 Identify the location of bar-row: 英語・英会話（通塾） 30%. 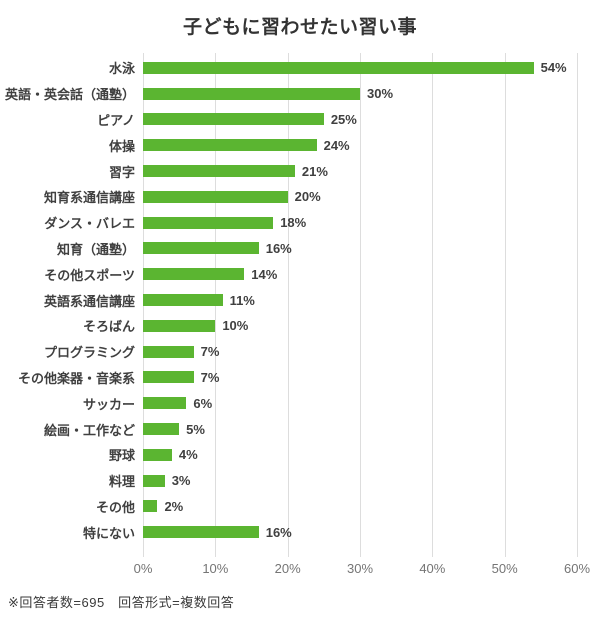
(291, 94).